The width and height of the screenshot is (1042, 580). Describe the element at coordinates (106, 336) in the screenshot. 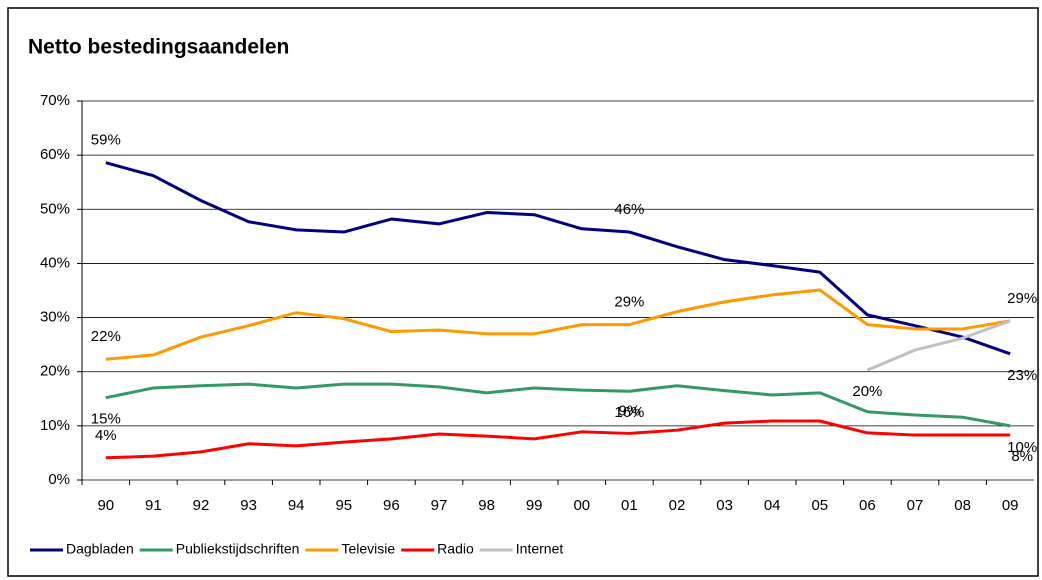

I see `data-label: 22%` at that location.